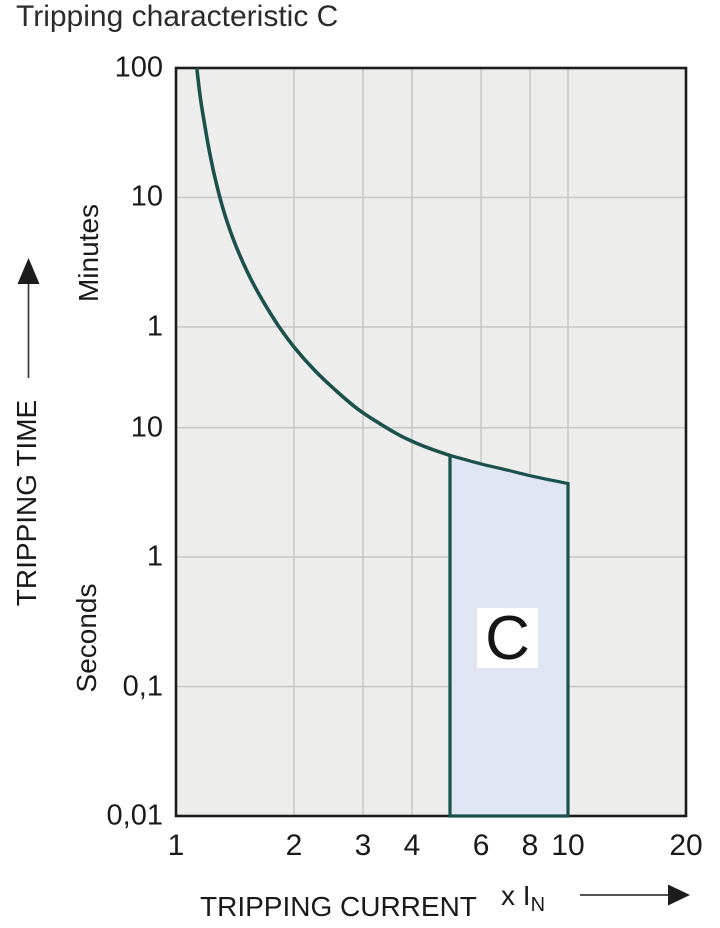 Image resolution: width=720 pixels, height=928 pixels. I want to click on x-tick-label-6: 6, so click(481, 845).